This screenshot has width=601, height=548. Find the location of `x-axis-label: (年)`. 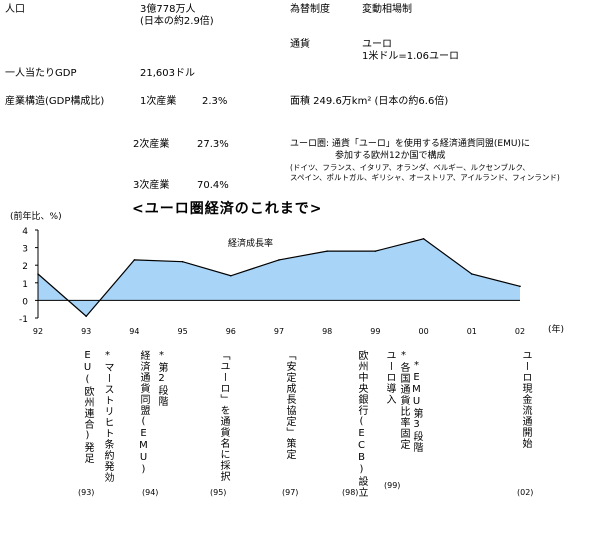

x-axis-label: (年) is located at coordinates (556, 330).